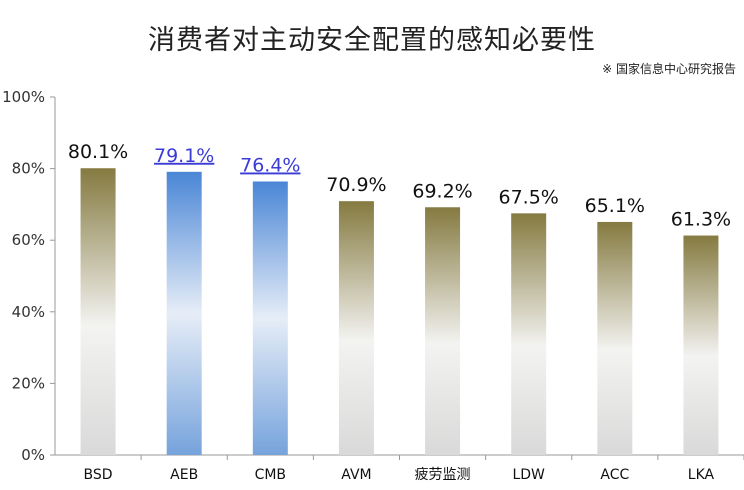 This screenshot has height=490, width=744. What do you see at coordinates (184, 313) in the screenshot?
I see `bar-aeb` at bounding box center [184, 313].